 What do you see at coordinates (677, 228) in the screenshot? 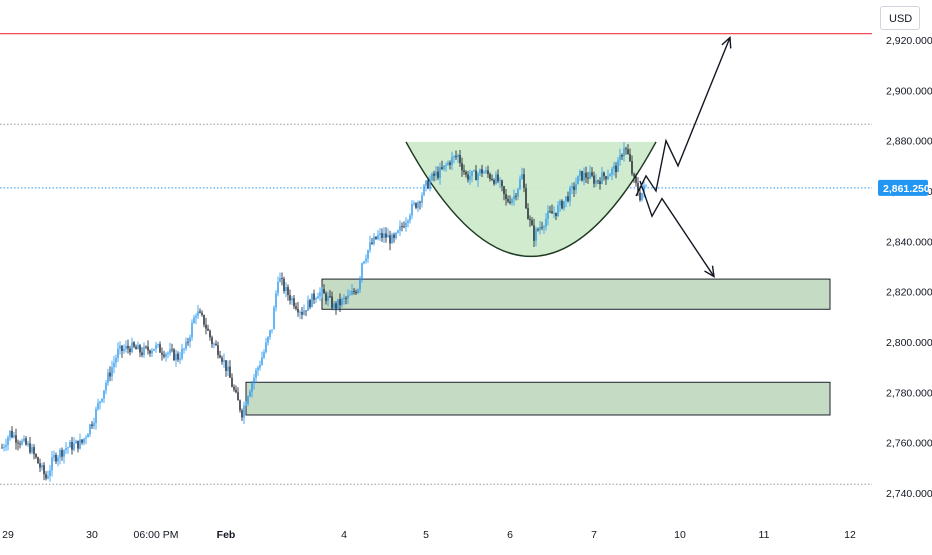
I see `projection-down-arrow-line` at bounding box center [677, 228].